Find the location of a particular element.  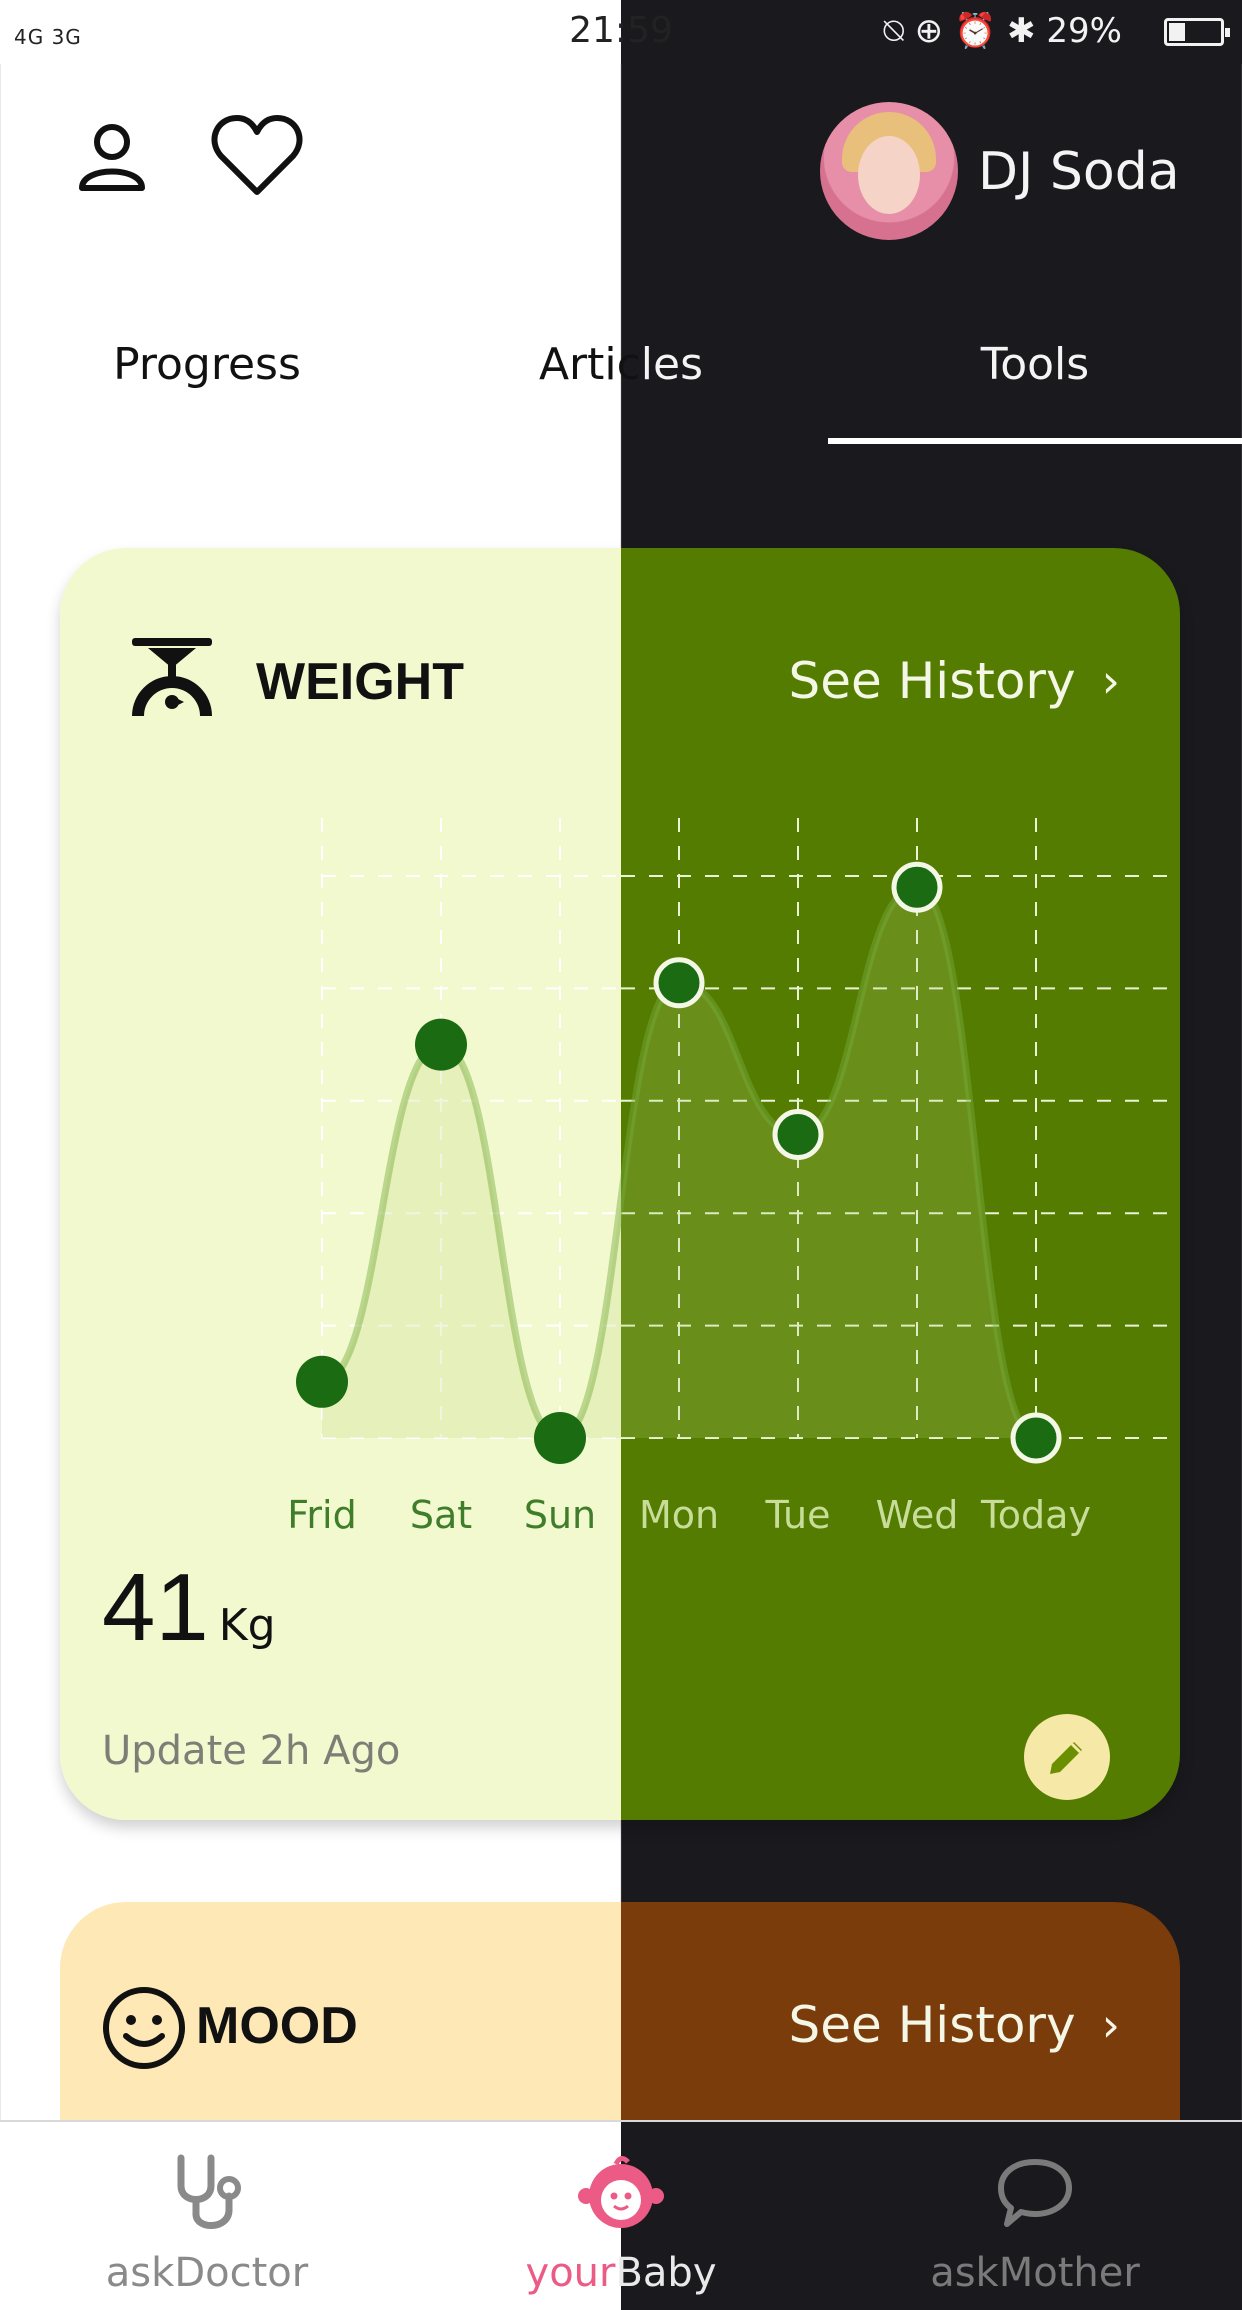

nav-your-baby-label: yourBaby is located at coordinates (621, 2273).